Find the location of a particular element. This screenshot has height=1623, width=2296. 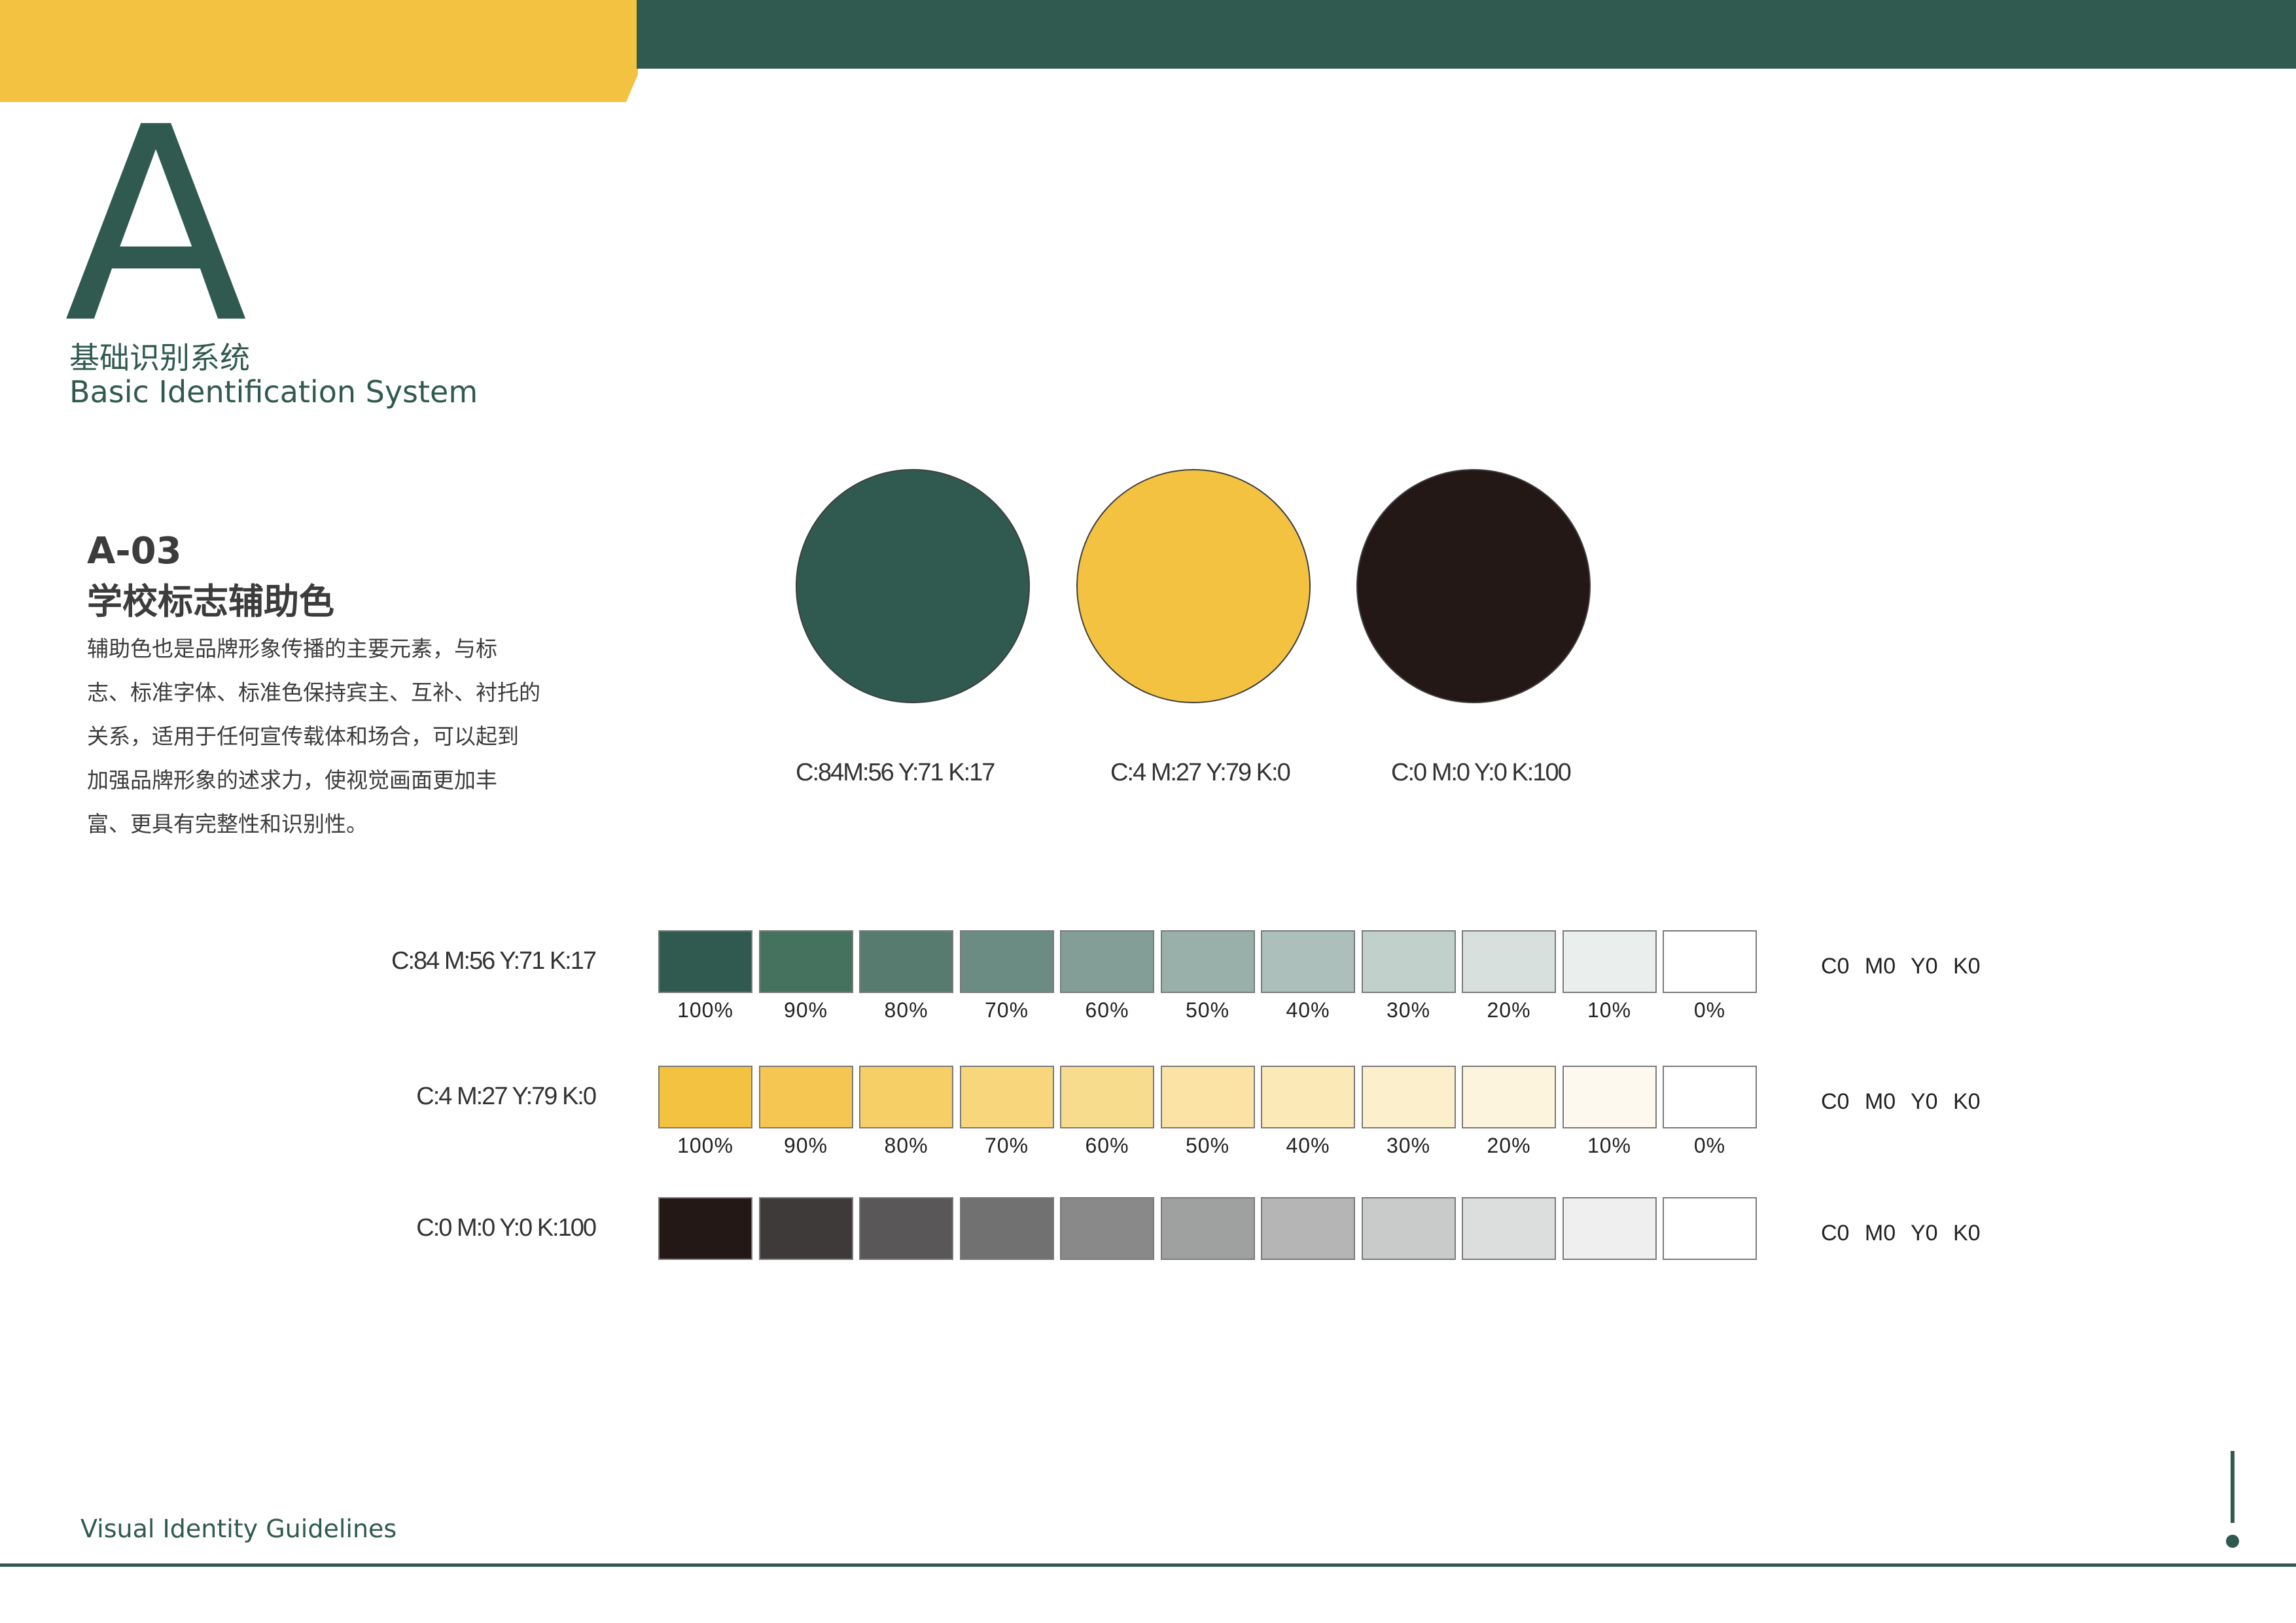

section-title-en: Basic Identification System is located at coordinates (273, 392).